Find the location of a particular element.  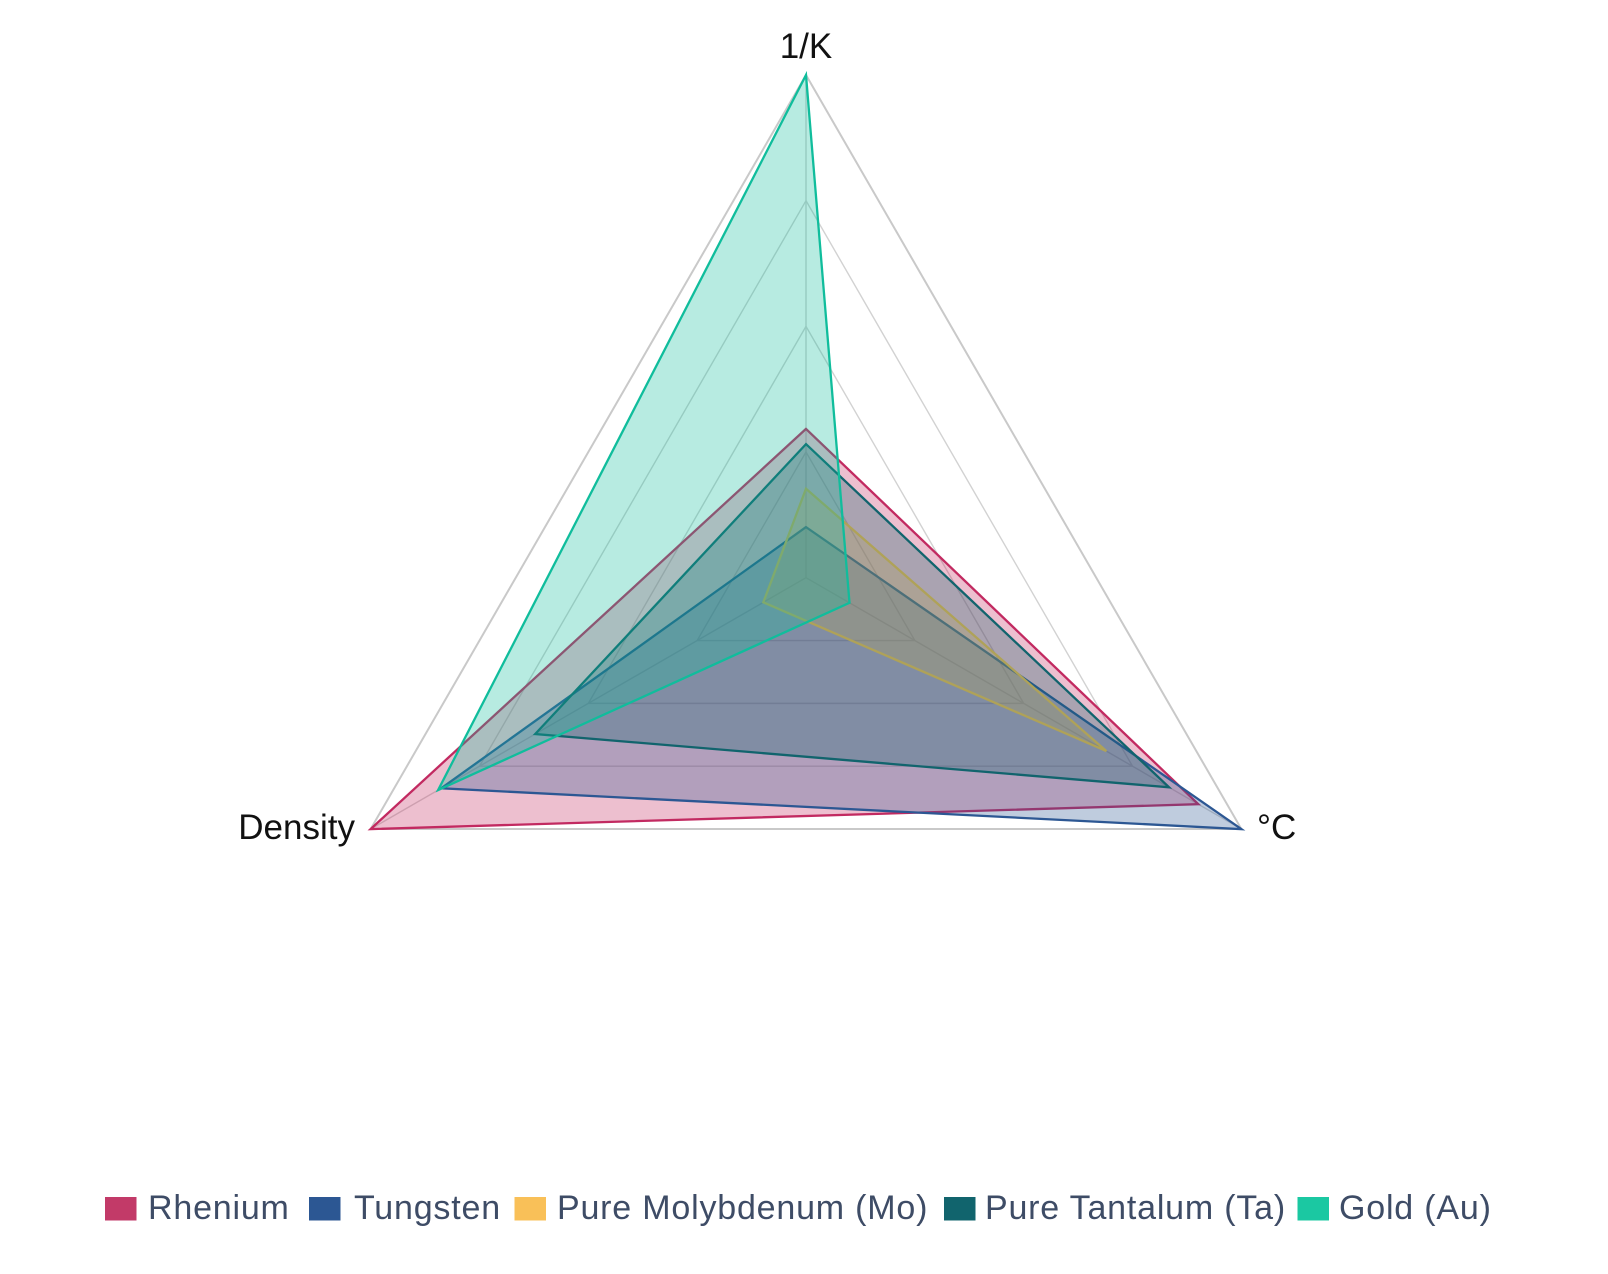

svg-text: Tungsten is located at coordinates (427, 1208).